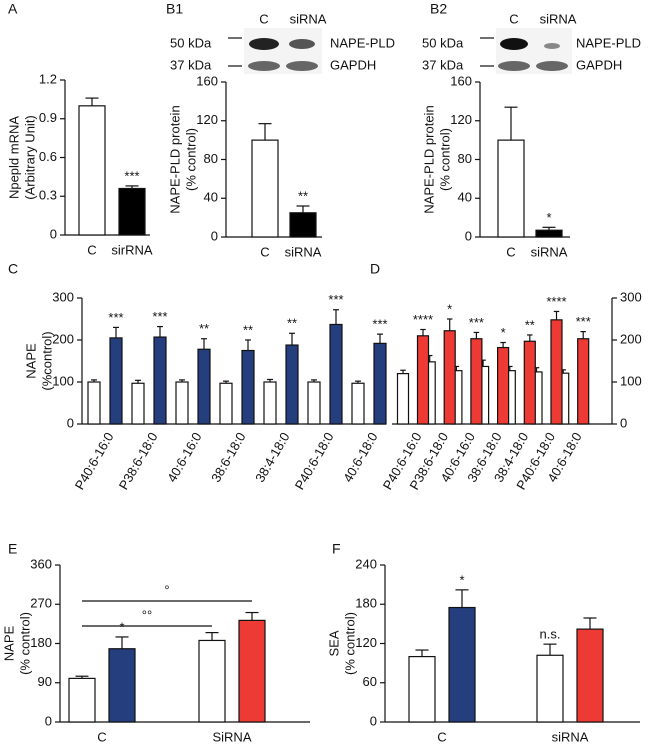  Describe the element at coordinates (314, 461) in the screenshot. I see `x-tick-label: P40:6-18:0` at that location.